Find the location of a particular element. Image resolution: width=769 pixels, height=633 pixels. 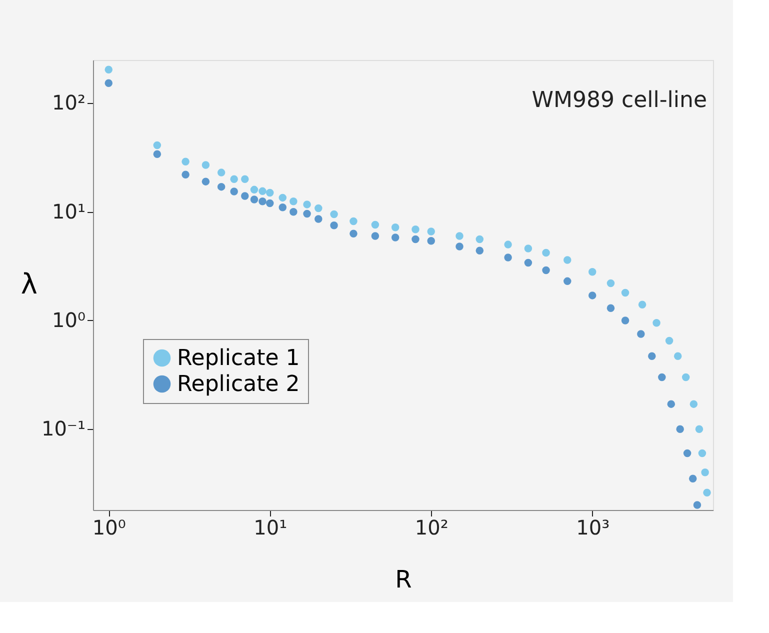

y-axis-title: λ is located at coordinates (29, 284).